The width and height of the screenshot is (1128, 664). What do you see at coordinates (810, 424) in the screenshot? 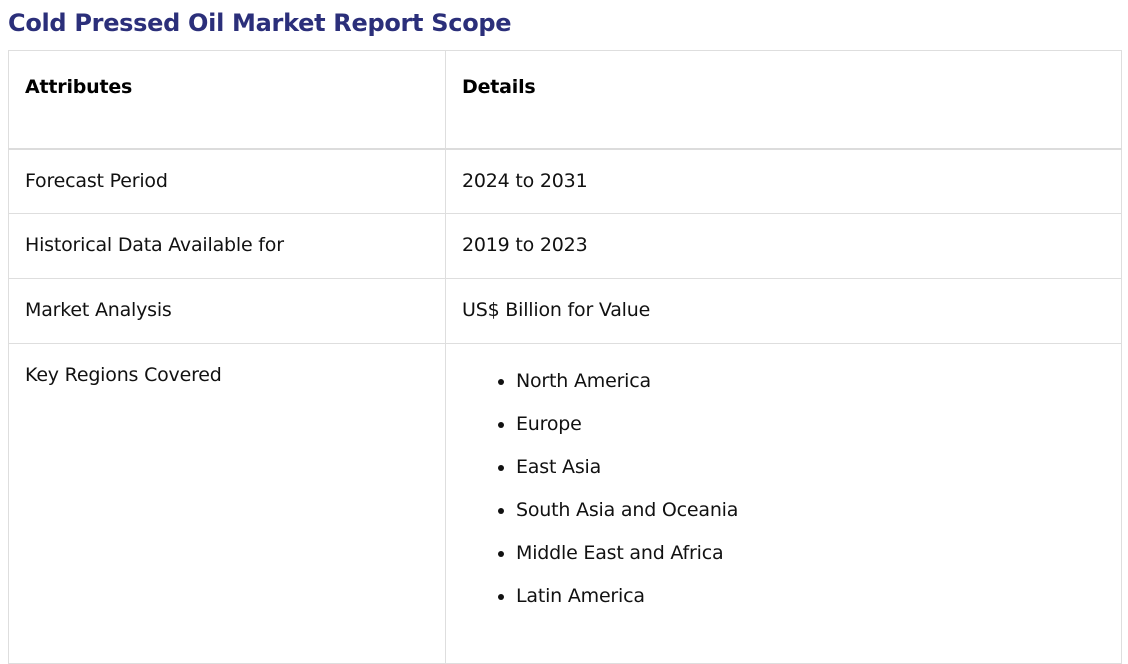
I see `list-item: Europe` at bounding box center [810, 424].